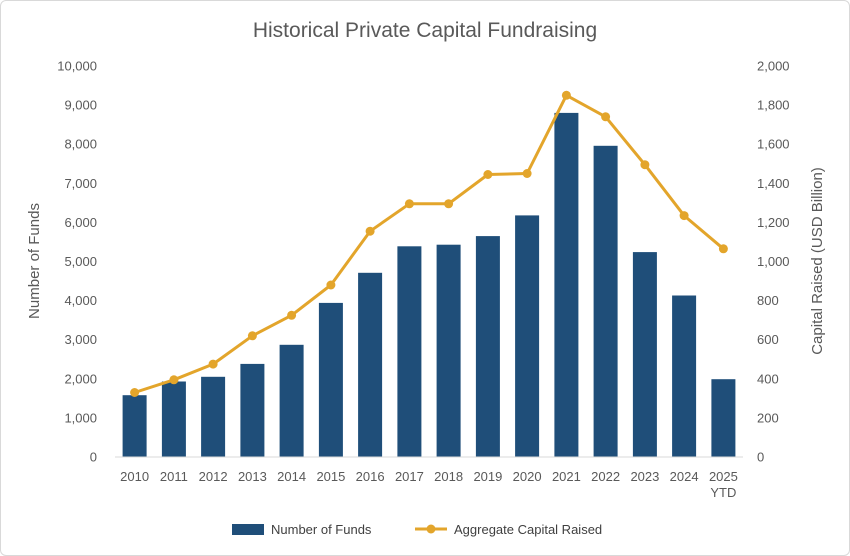  Describe the element at coordinates (425, 30) in the screenshot. I see `chart-title: Historical Private Capital Fundraising` at that location.